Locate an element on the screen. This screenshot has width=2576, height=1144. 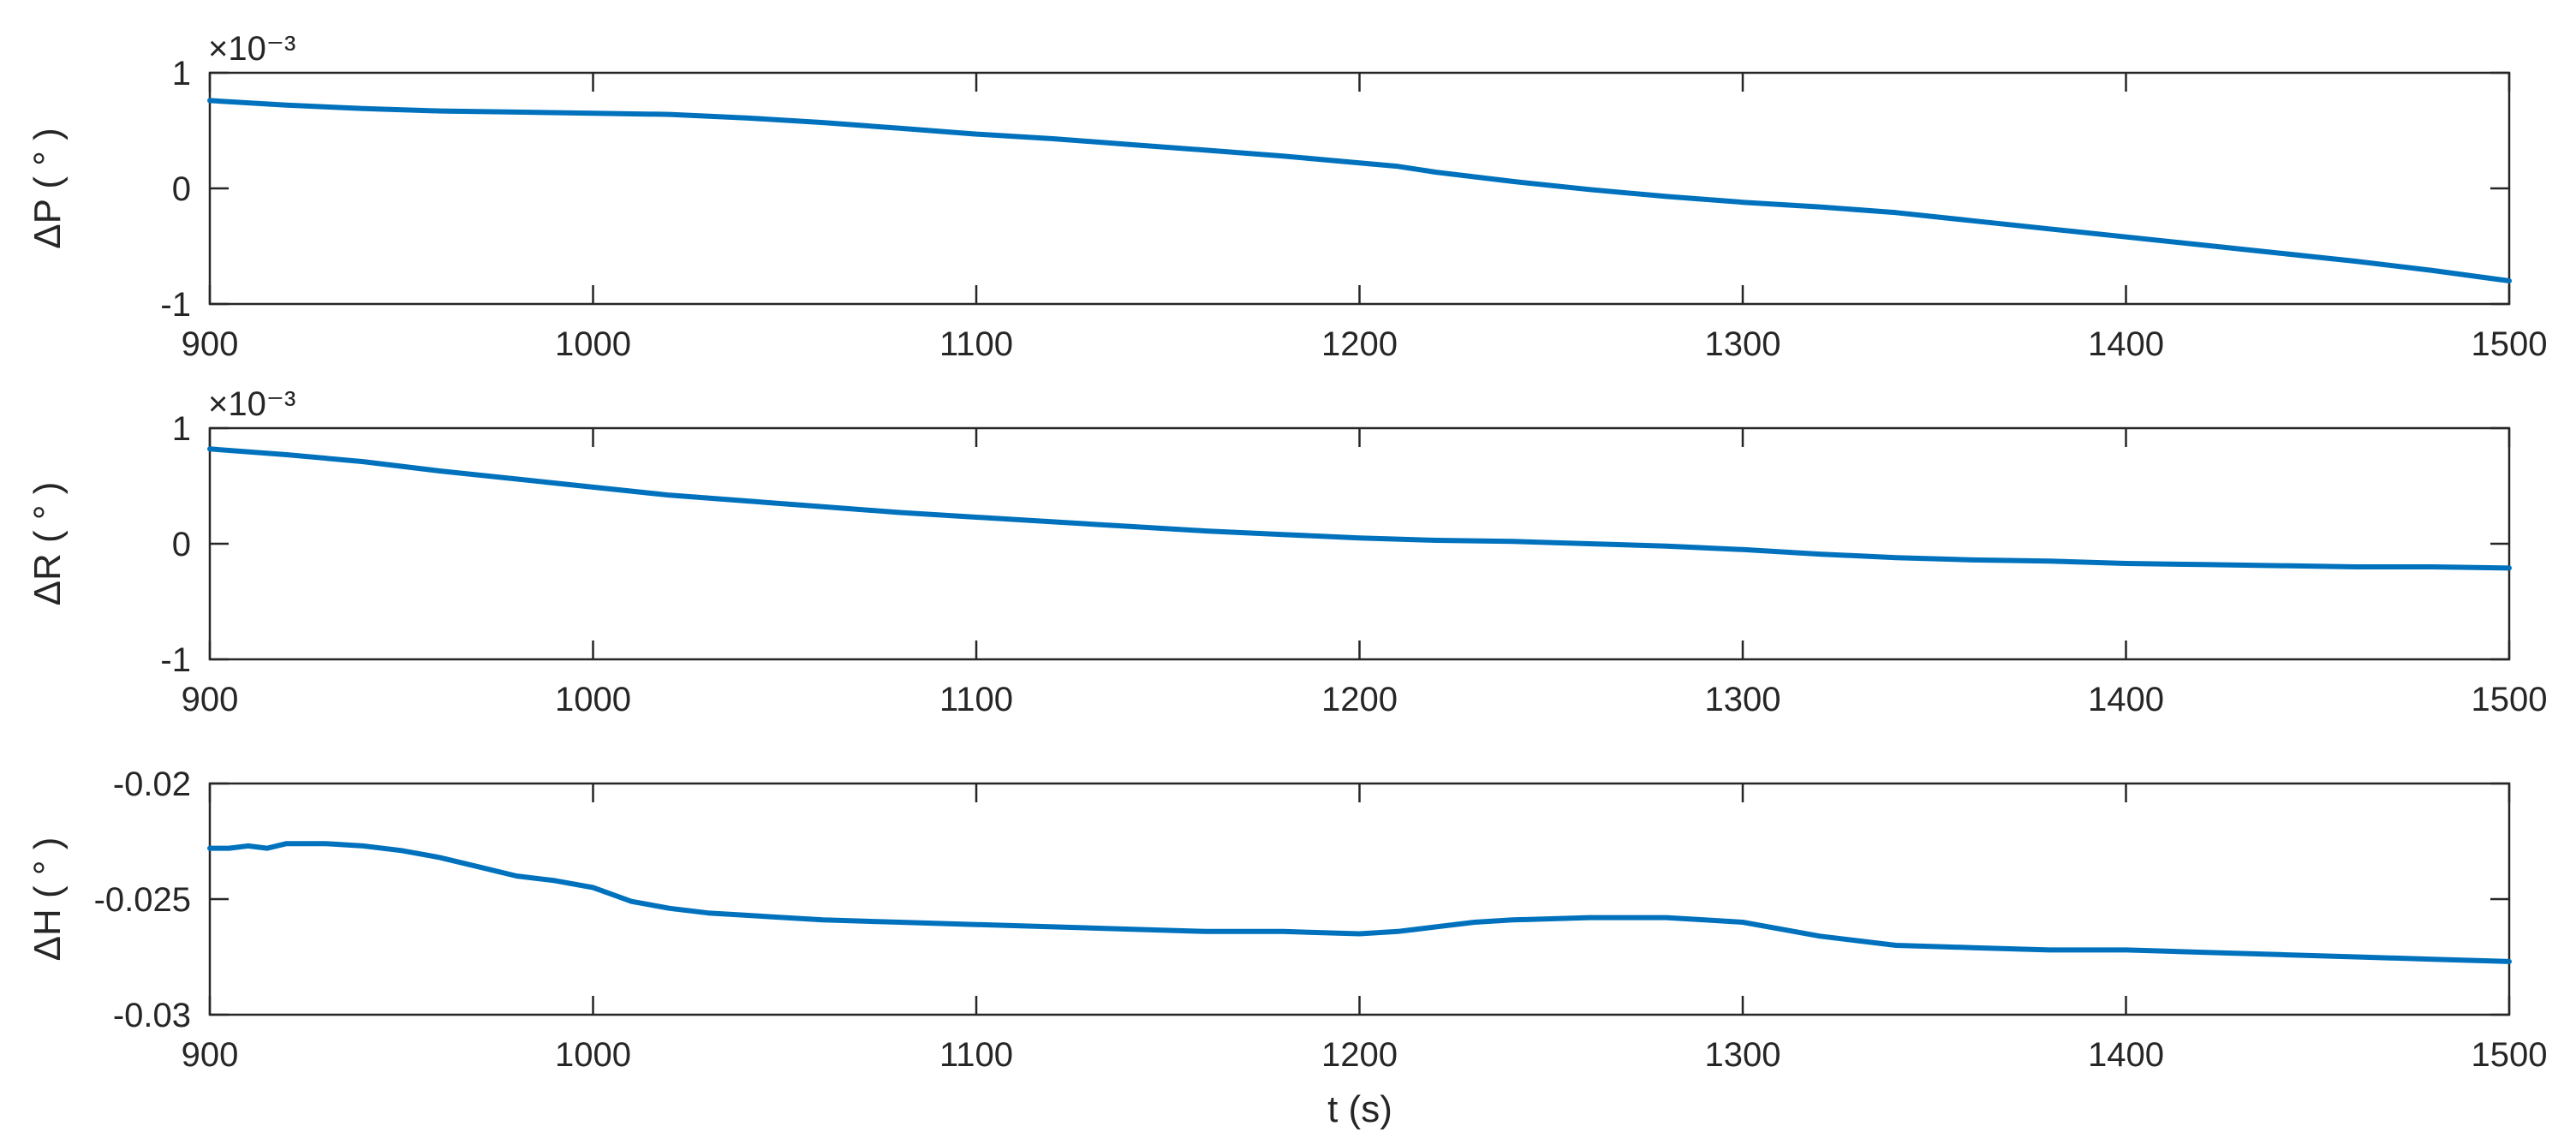
y-tick-label: -0.02 is located at coordinates (152, 784).